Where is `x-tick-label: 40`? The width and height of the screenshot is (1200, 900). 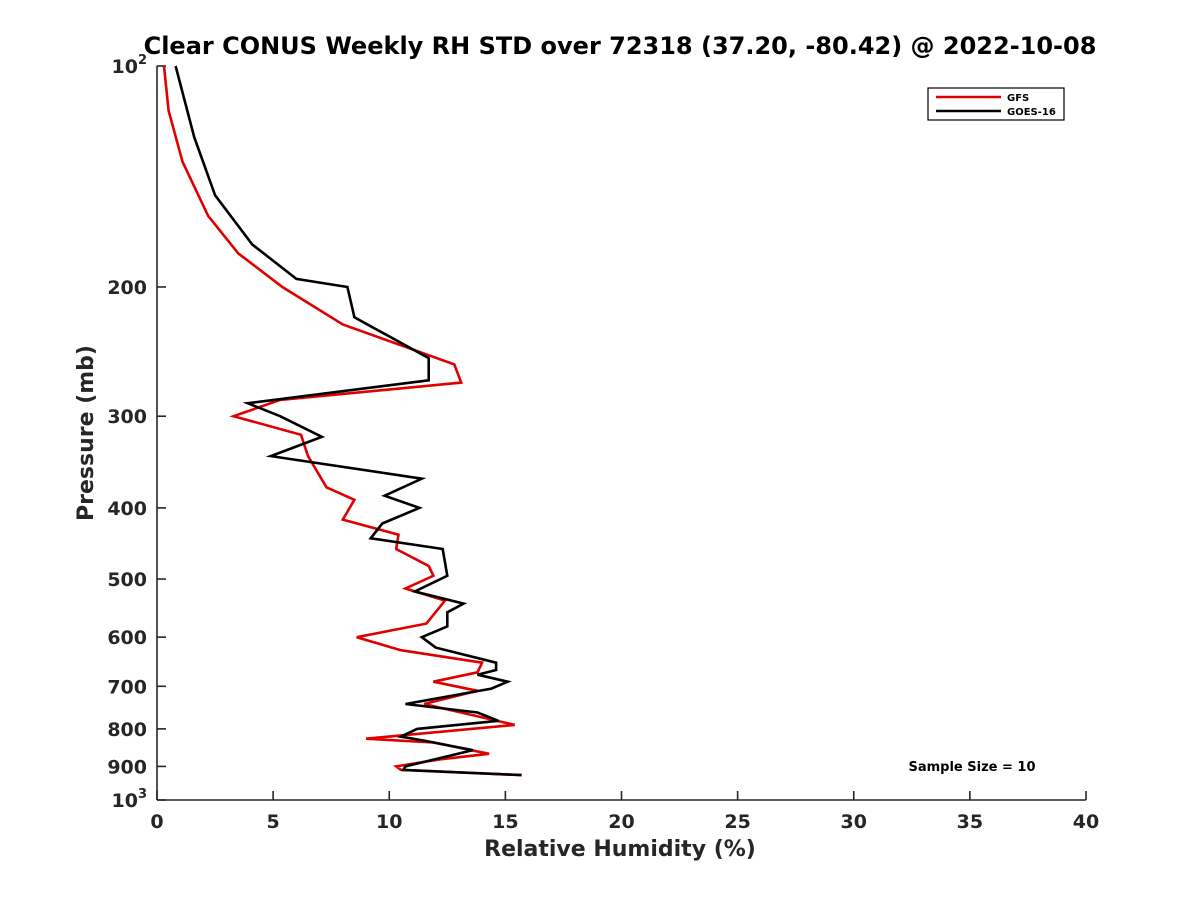
x-tick-label: 40 is located at coordinates (1086, 822).